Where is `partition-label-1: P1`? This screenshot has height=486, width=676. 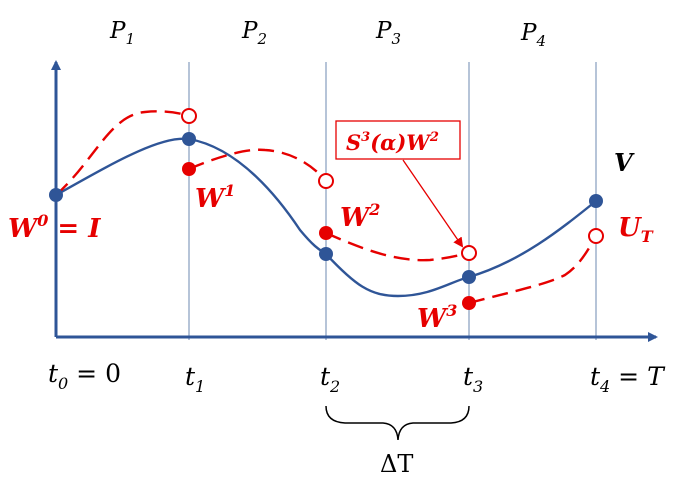 partition-label-1: P1 is located at coordinates (122, 33).